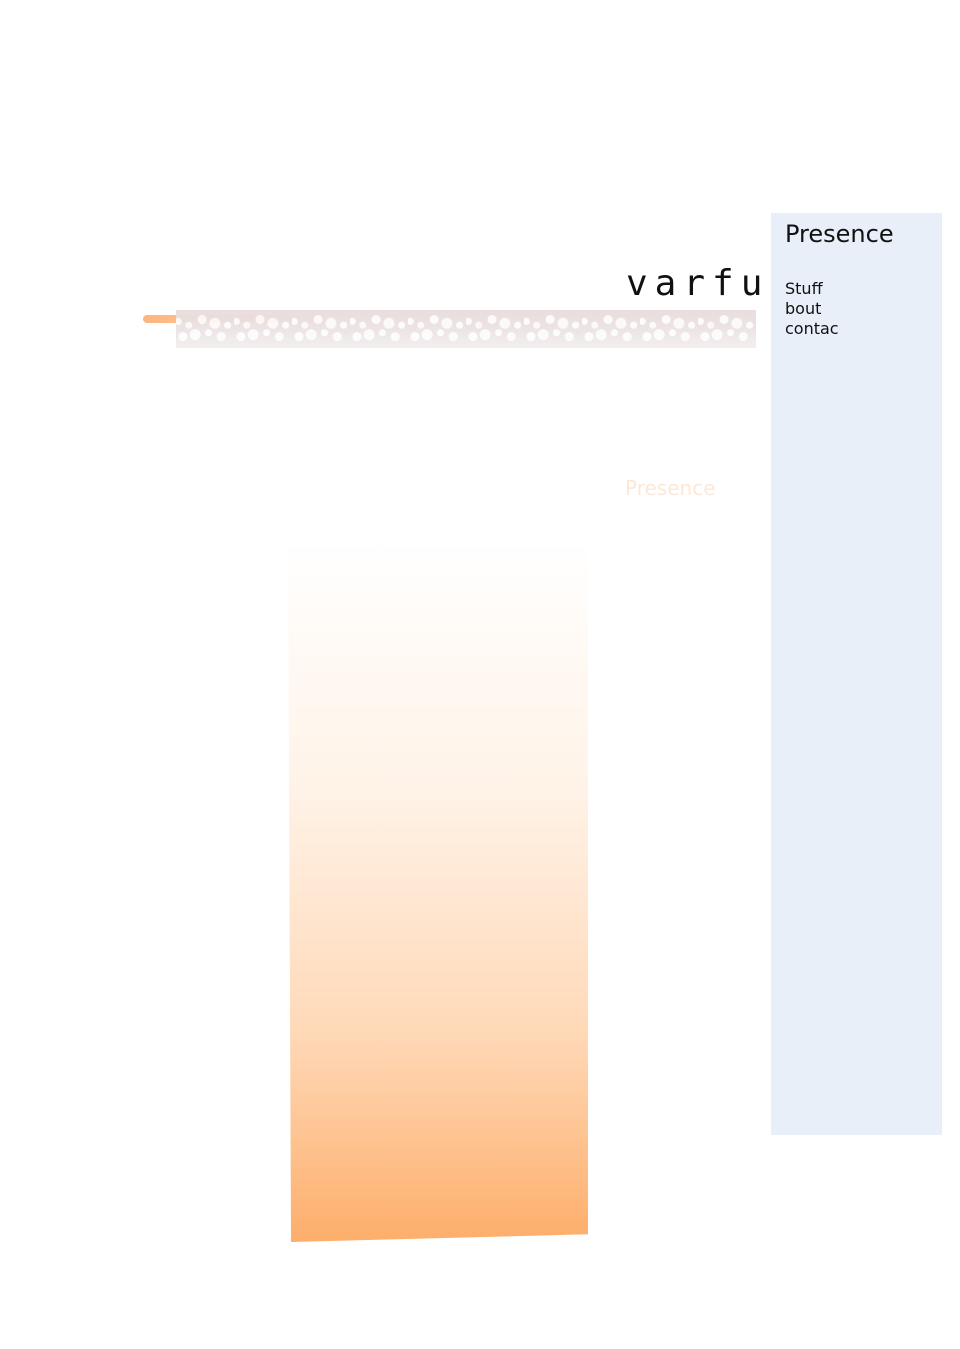 This screenshot has height=1349, width=960. Describe the element at coordinates (698, 283) in the screenshot. I see `site-brand-logo: varfu` at that location.